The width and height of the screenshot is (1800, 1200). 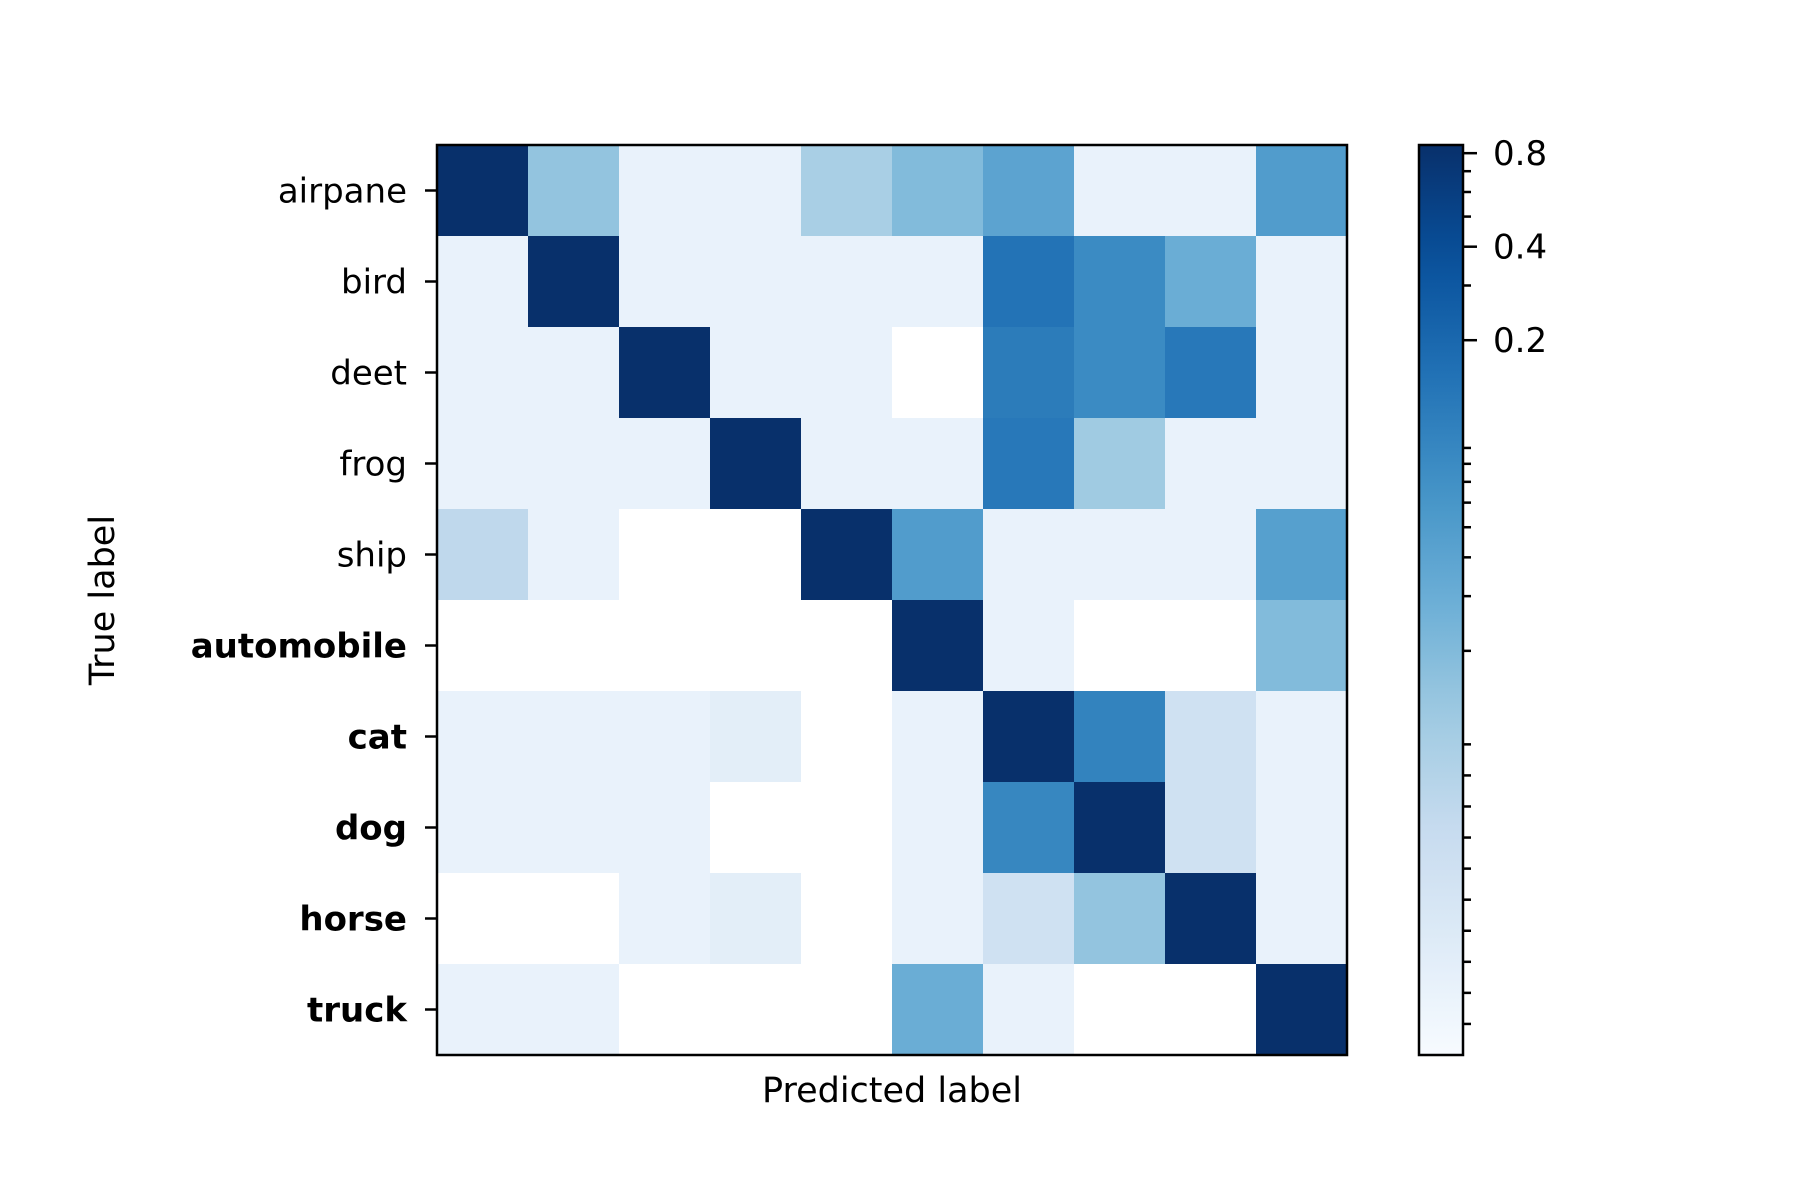 What do you see at coordinates (368, 374) in the screenshot?
I see `y-tick-label: deet` at bounding box center [368, 374].